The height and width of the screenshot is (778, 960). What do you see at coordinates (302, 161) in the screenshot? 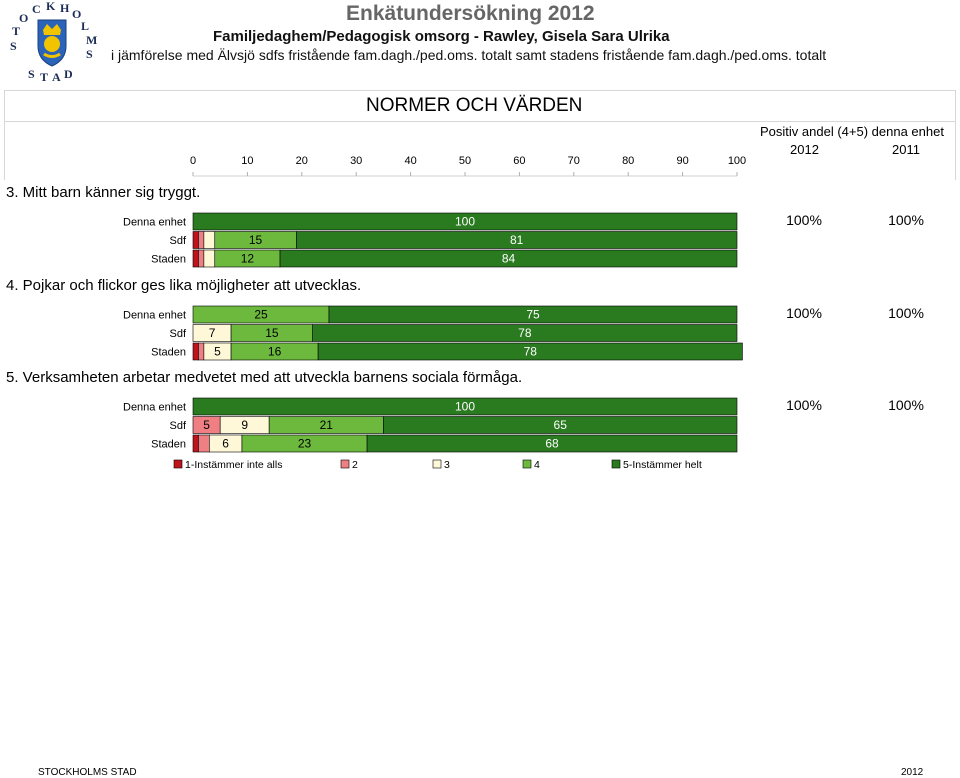
I see `x-tick-label: 20` at bounding box center [302, 161].